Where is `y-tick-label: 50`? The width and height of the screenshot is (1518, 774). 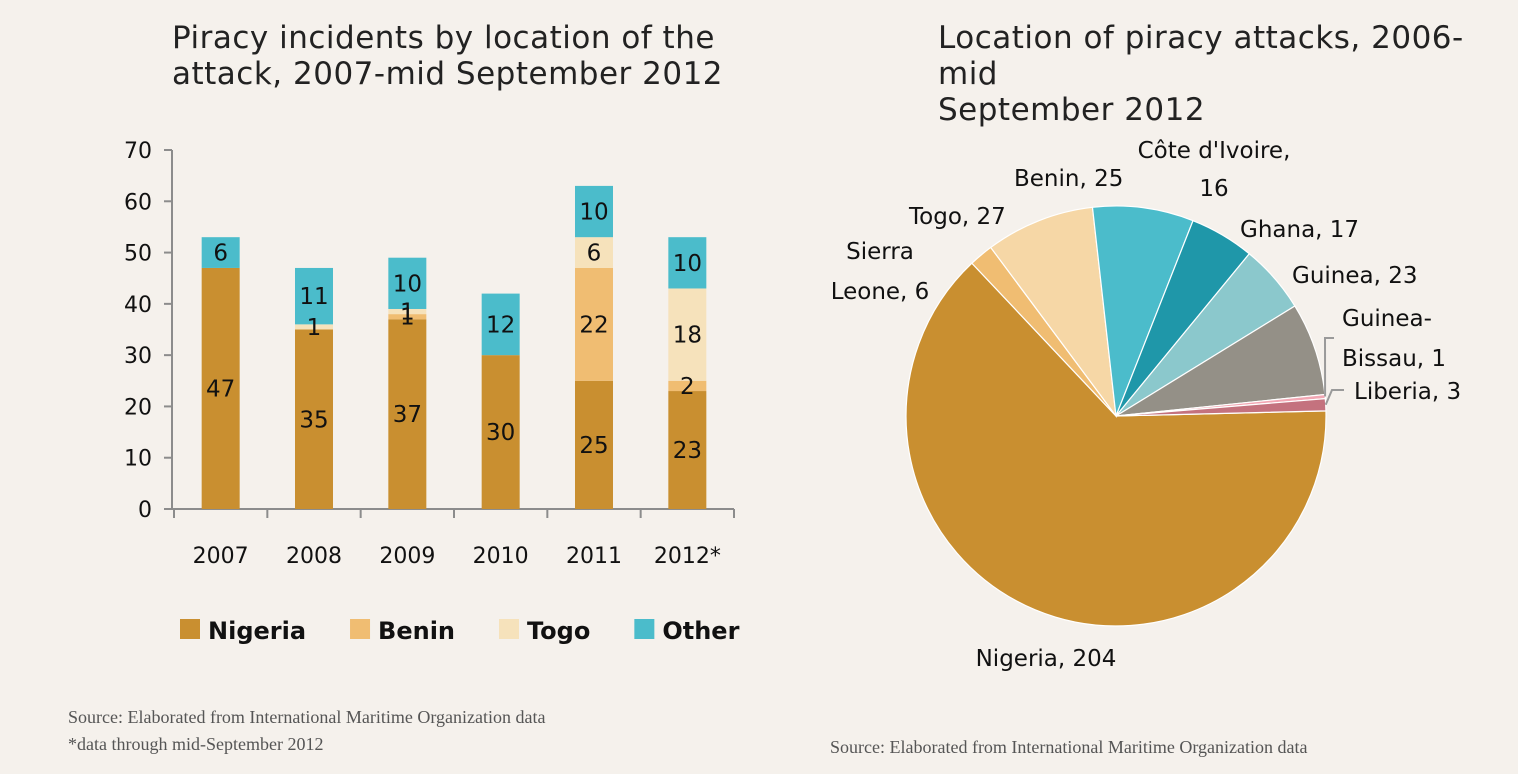 y-tick-label: 50 is located at coordinates (138, 254).